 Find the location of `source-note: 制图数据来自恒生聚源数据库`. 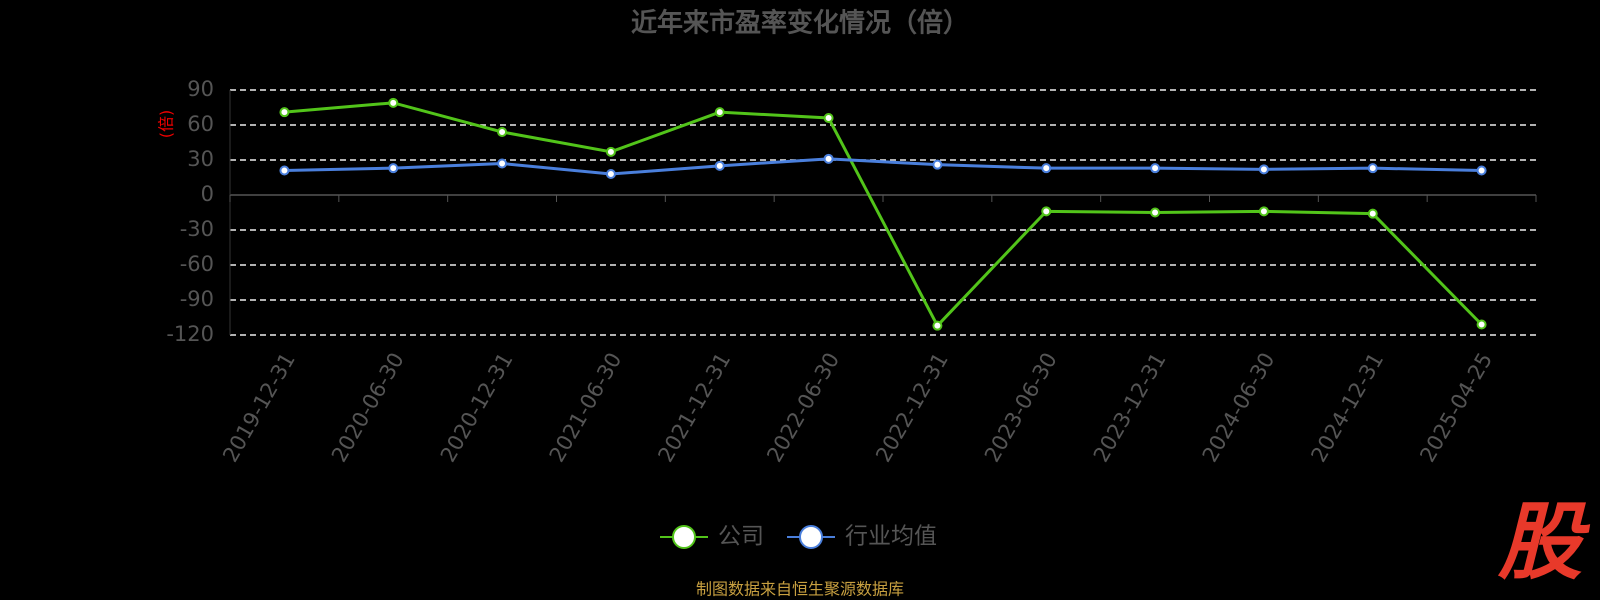

source-note: 制图数据来自恒生聚源数据库 is located at coordinates (800, 589).